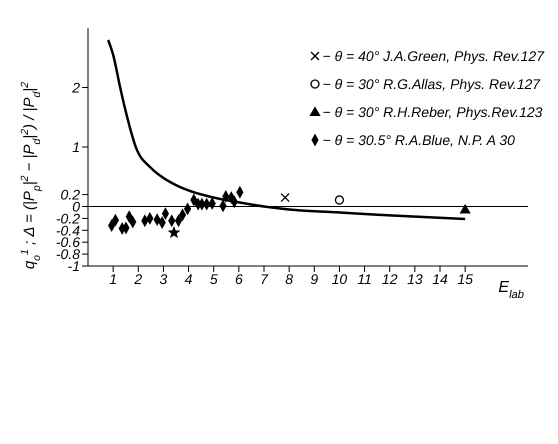  What do you see at coordinates (390, 278) in the screenshot?
I see `x-tick-label: 12` at bounding box center [390, 278].